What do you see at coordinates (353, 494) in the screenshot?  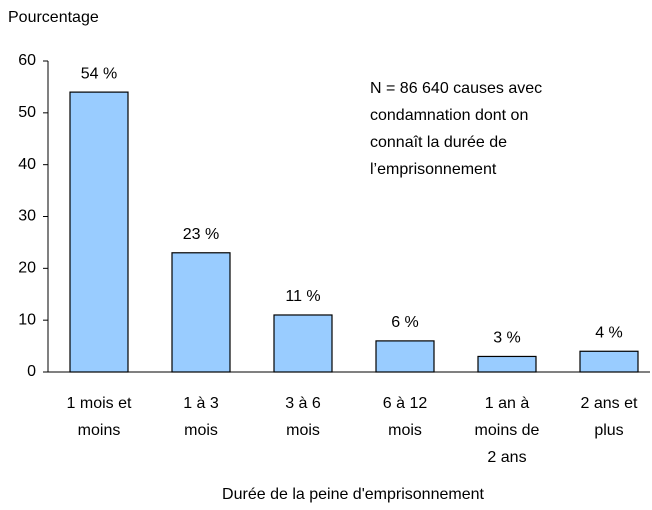 I see `x-axis-label: Durée de la peine d'emprisonnement` at bounding box center [353, 494].